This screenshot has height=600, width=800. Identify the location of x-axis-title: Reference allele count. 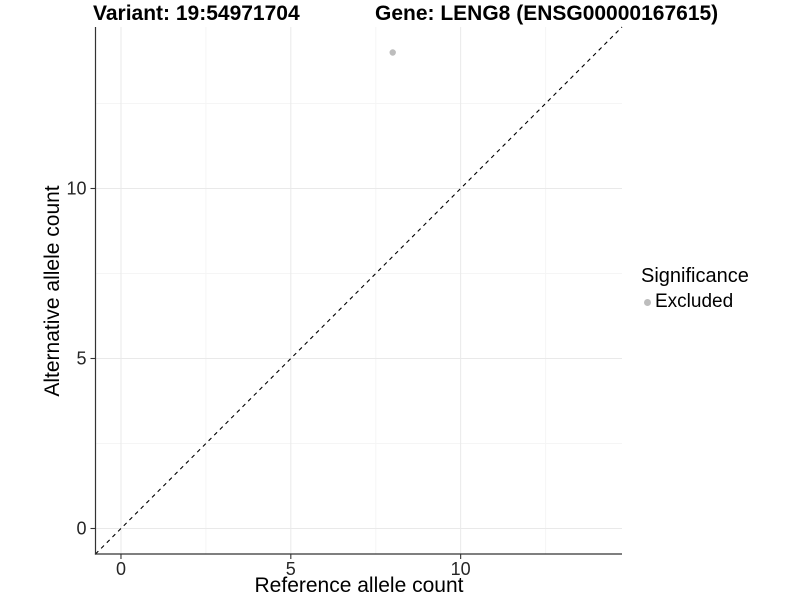
(359, 585).